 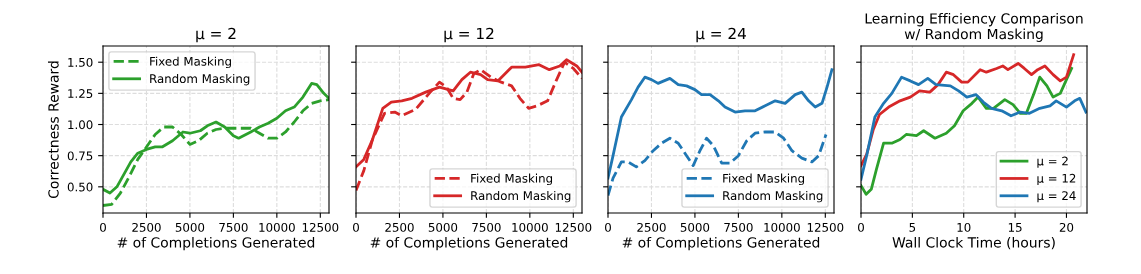 I want to click on y-tick-label: 0.75, so click(x=80, y=156).